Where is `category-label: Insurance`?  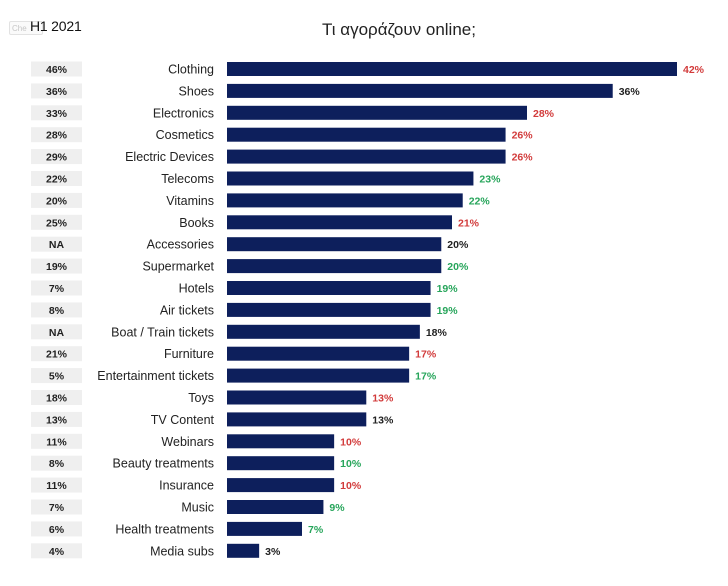 category-label: Insurance is located at coordinates (186, 486).